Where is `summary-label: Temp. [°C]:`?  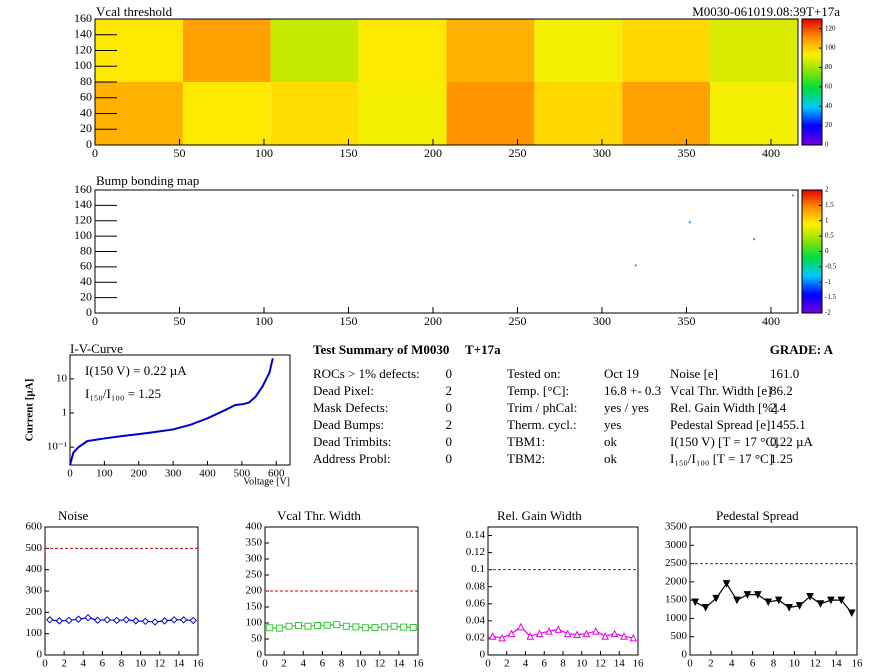 summary-label: Temp. [°C]: is located at coordinates (538, 390).